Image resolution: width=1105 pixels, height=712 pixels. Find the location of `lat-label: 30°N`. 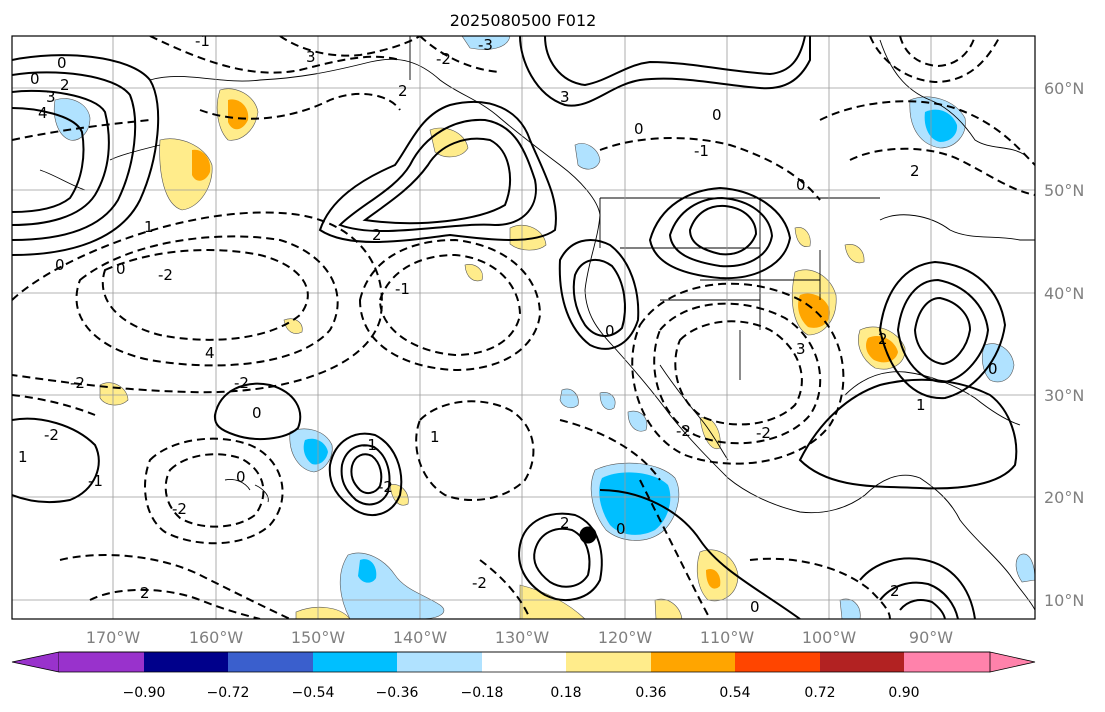

lat-label: 30°N is located at coordinates (1064, 395).